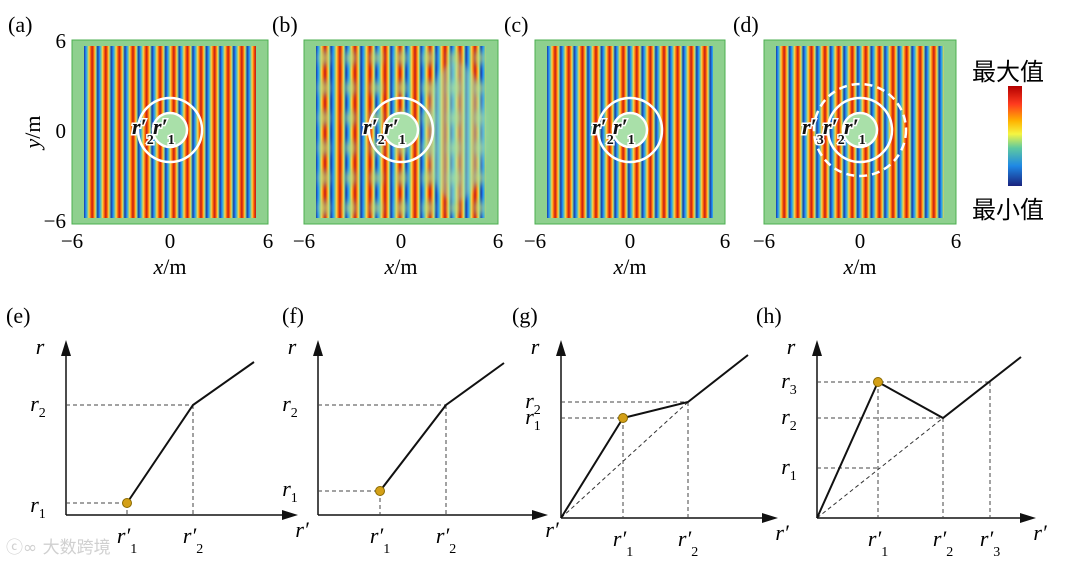 The height and width of the screenshot is (565, 1080). I want to click on y-tick-label: −6, so click(55, 221).